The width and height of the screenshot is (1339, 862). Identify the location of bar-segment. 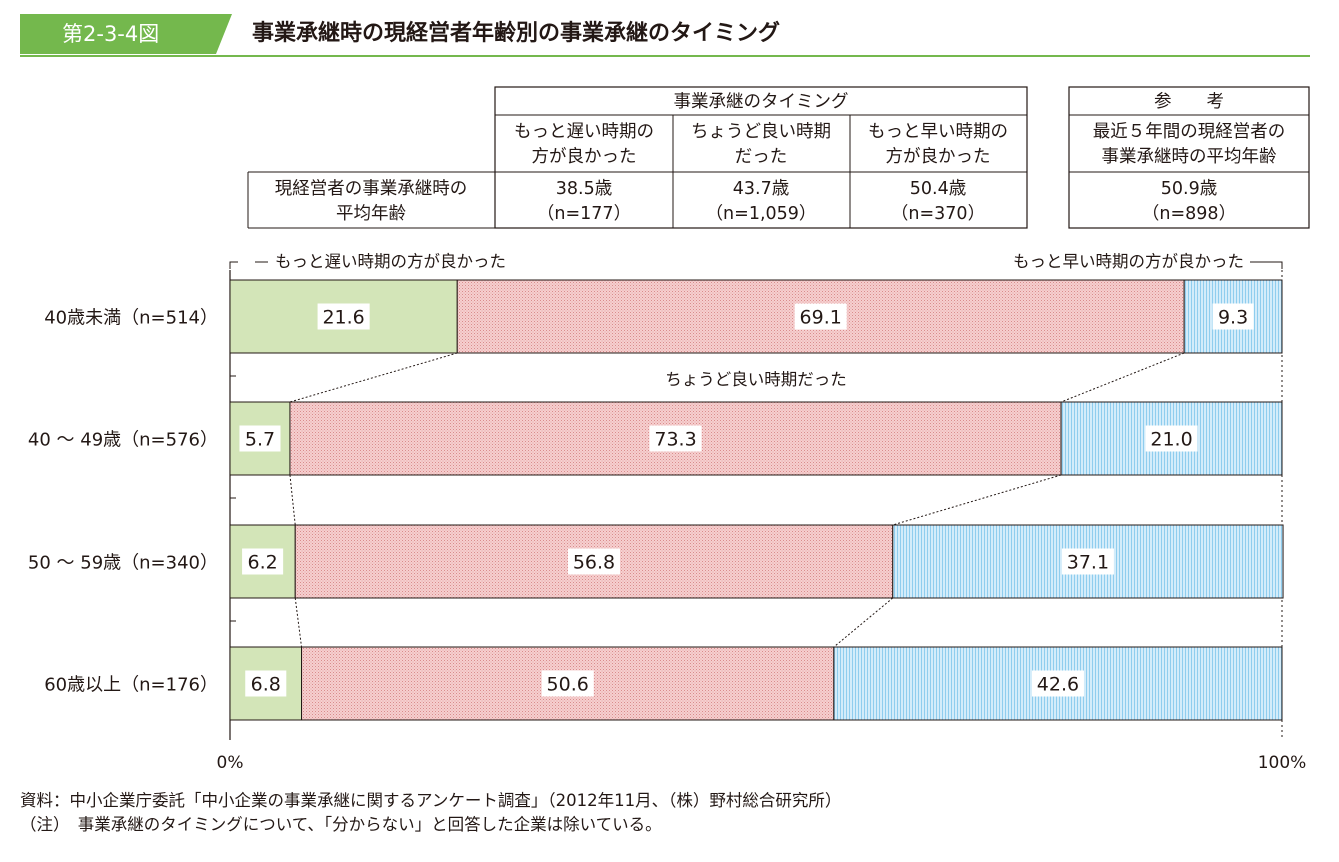
(820, 316).